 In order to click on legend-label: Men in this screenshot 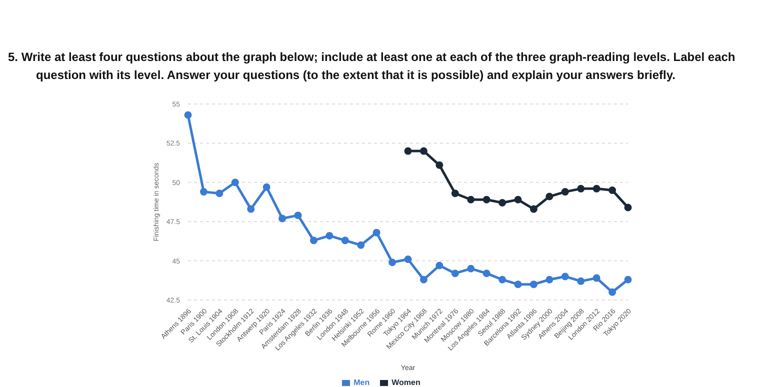, I will do `click(362, 382)`.